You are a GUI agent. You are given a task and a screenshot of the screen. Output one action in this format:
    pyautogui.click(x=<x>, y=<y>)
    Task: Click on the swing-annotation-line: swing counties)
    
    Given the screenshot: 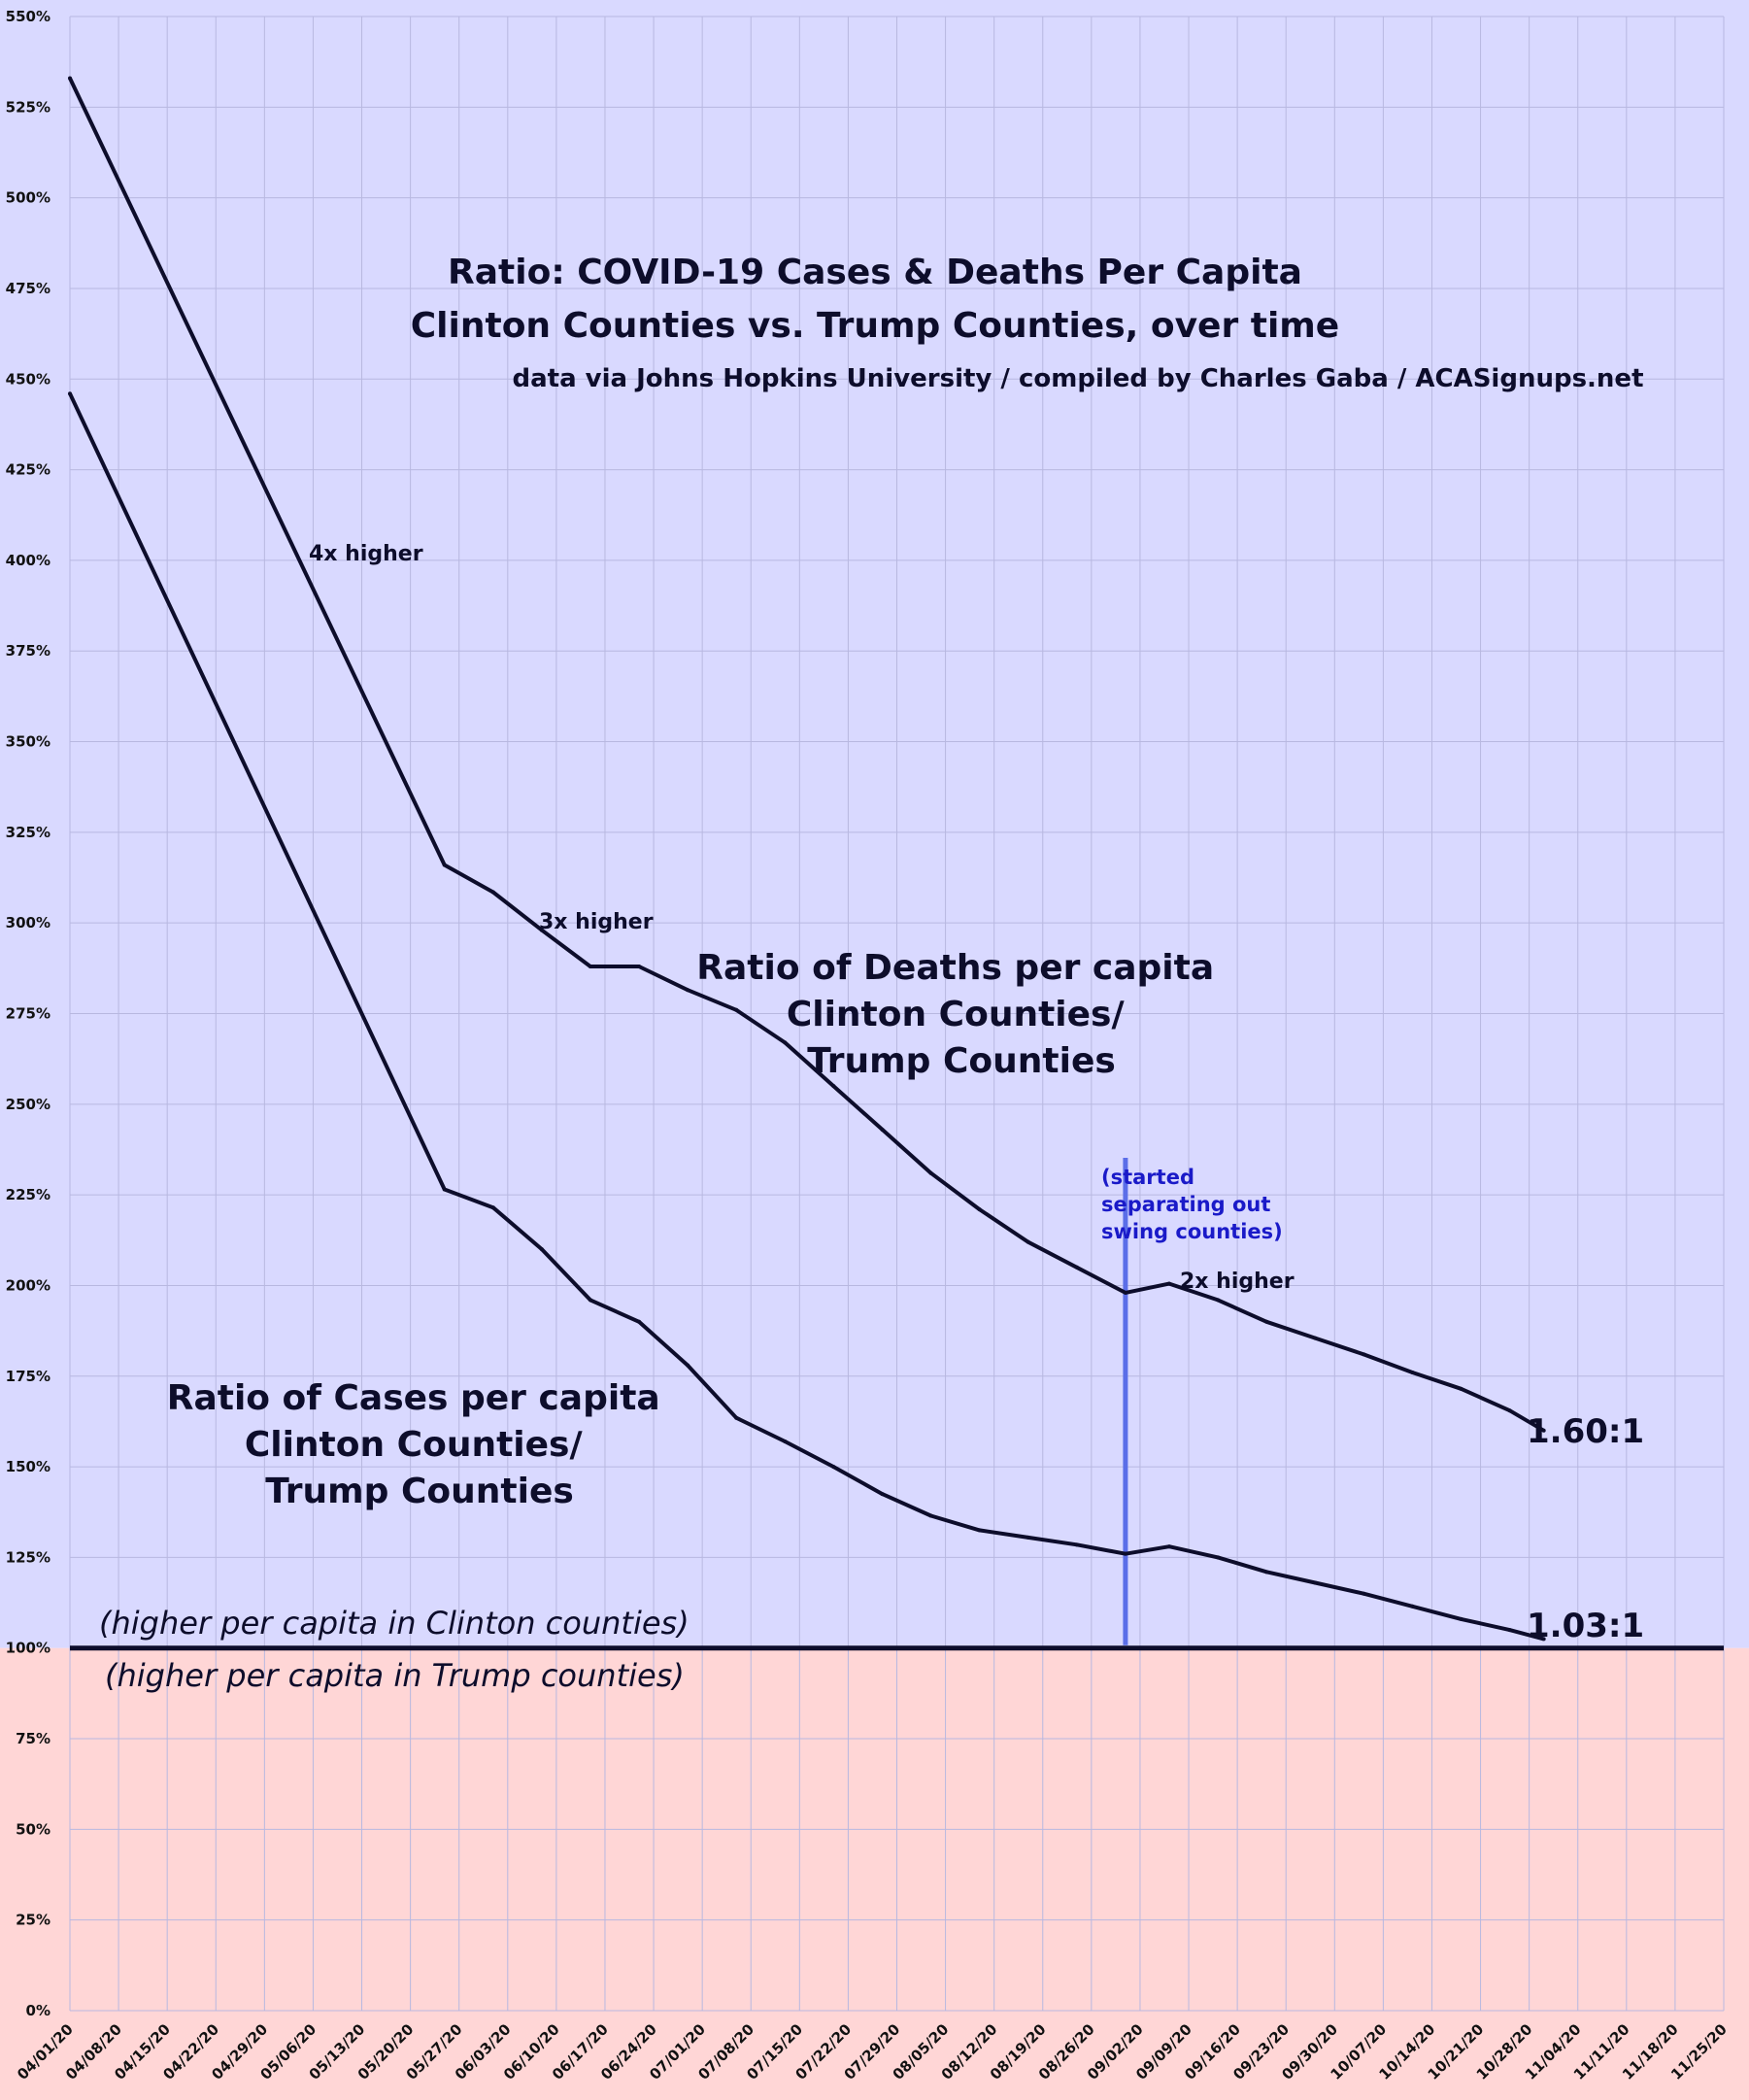 What is the action you would take?
    pyautogui.click(x=1192, y=1231)
    